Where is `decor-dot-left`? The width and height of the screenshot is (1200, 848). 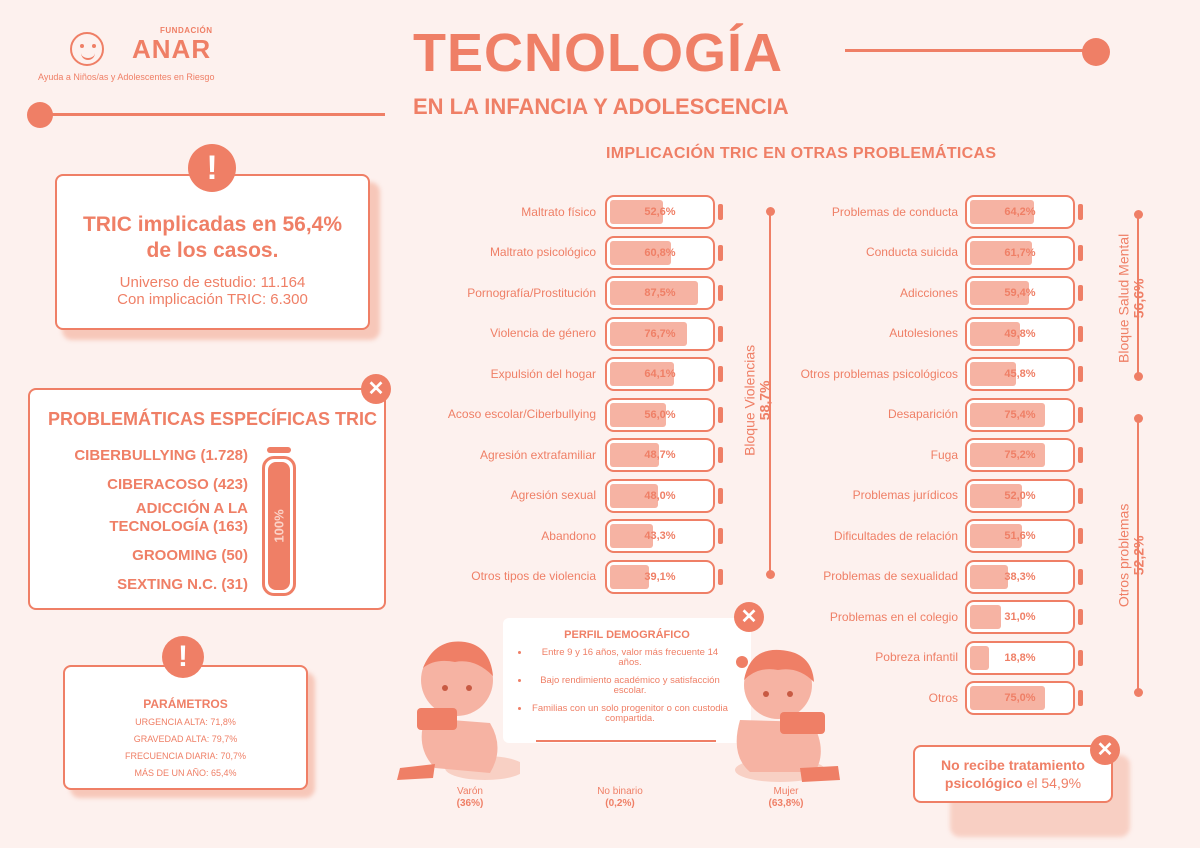
decor-dot-left is located at coordinates (40, 115).